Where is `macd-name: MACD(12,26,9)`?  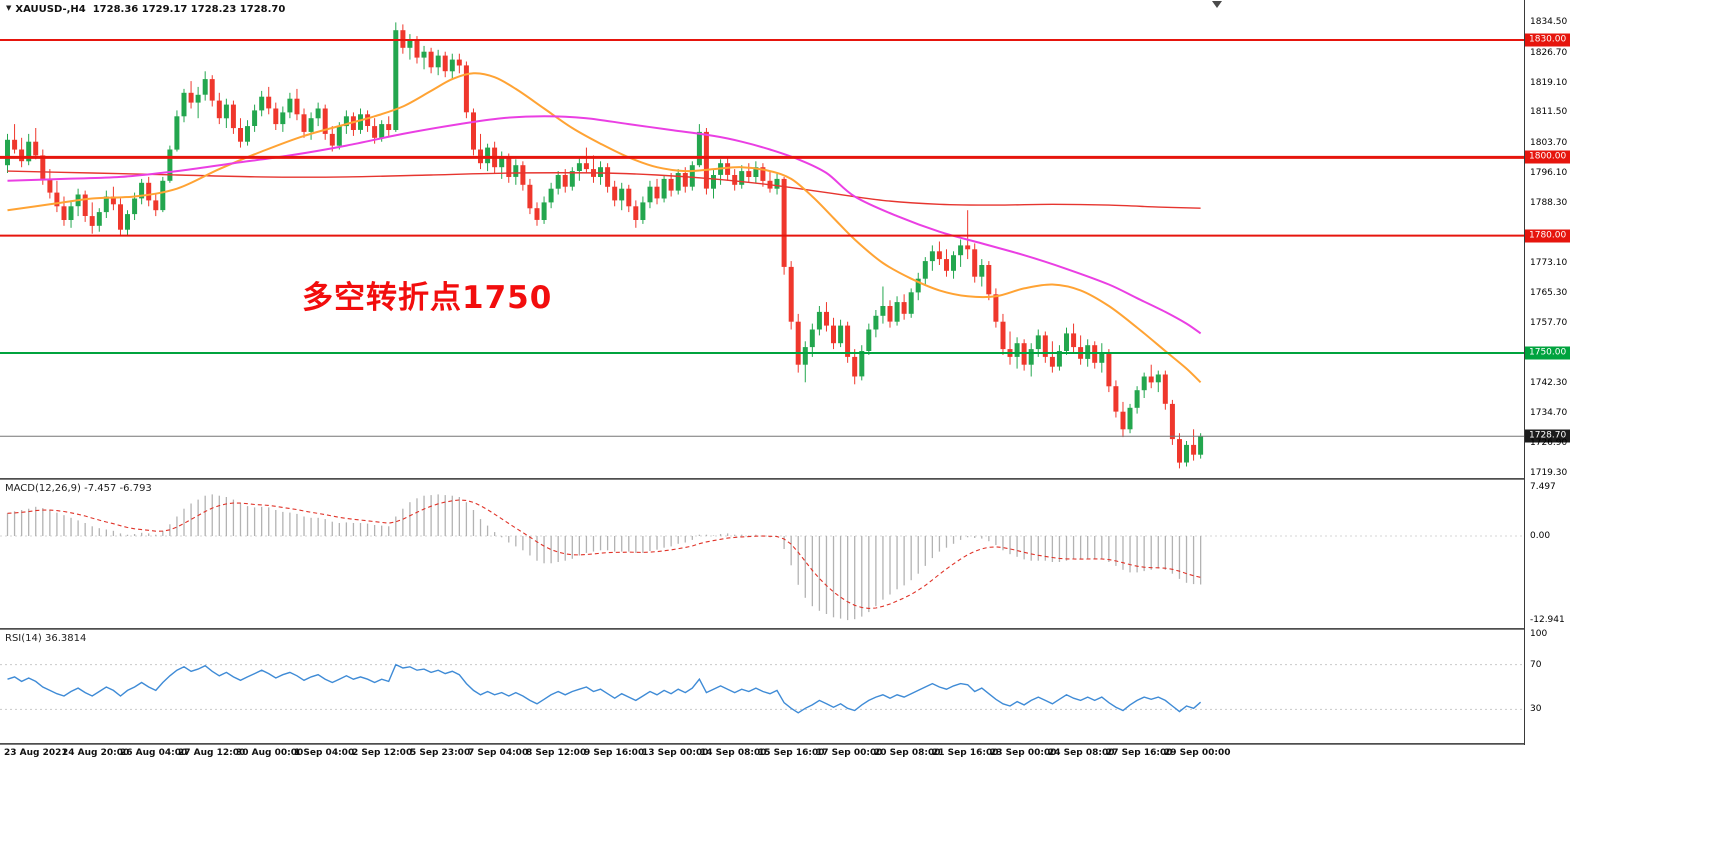 macd-name: MACD(12,26,9) is located at coordinates (43, 488).